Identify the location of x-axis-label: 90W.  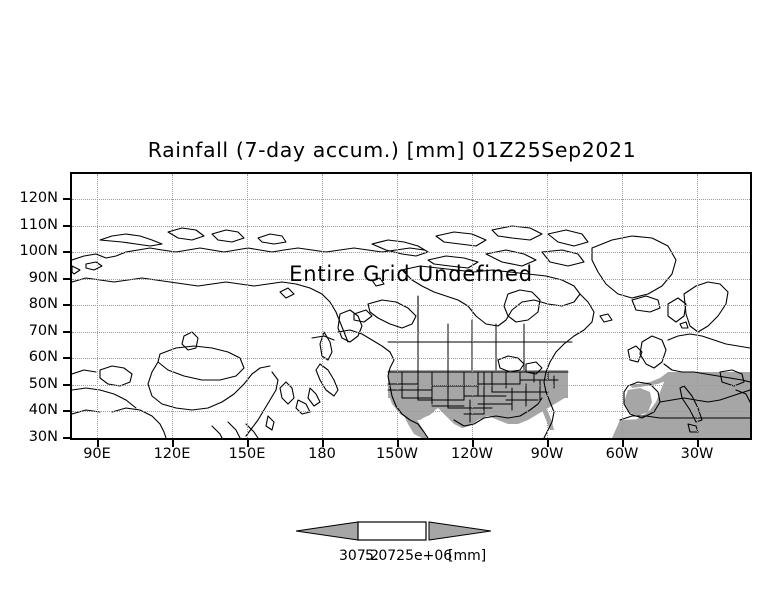
(547, 454).